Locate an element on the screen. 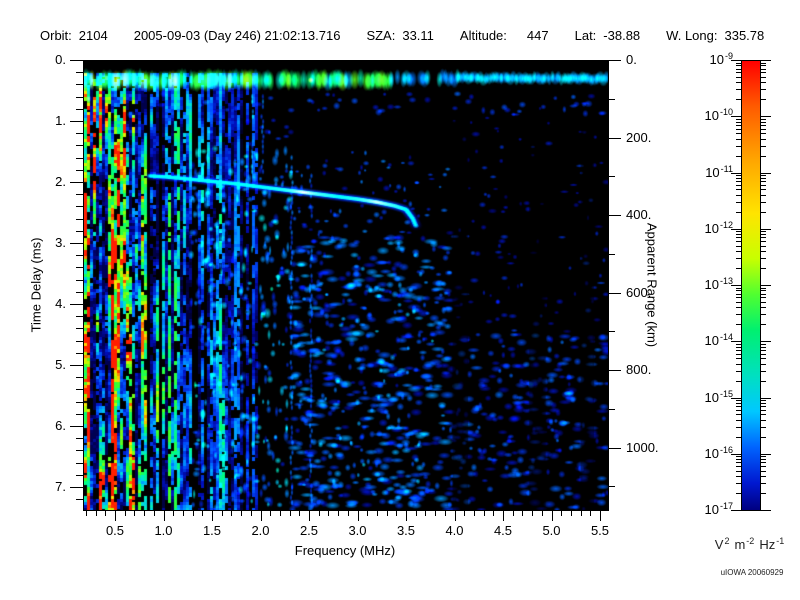  orbit-label: Orbit: is located at coordinates (56, 35).